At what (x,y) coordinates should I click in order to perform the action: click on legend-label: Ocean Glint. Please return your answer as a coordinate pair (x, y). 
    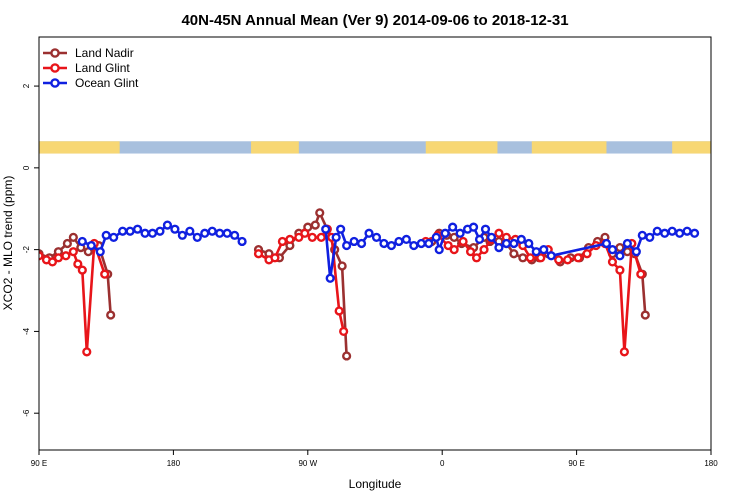
    Looking at the image, I should click on (107, 83).